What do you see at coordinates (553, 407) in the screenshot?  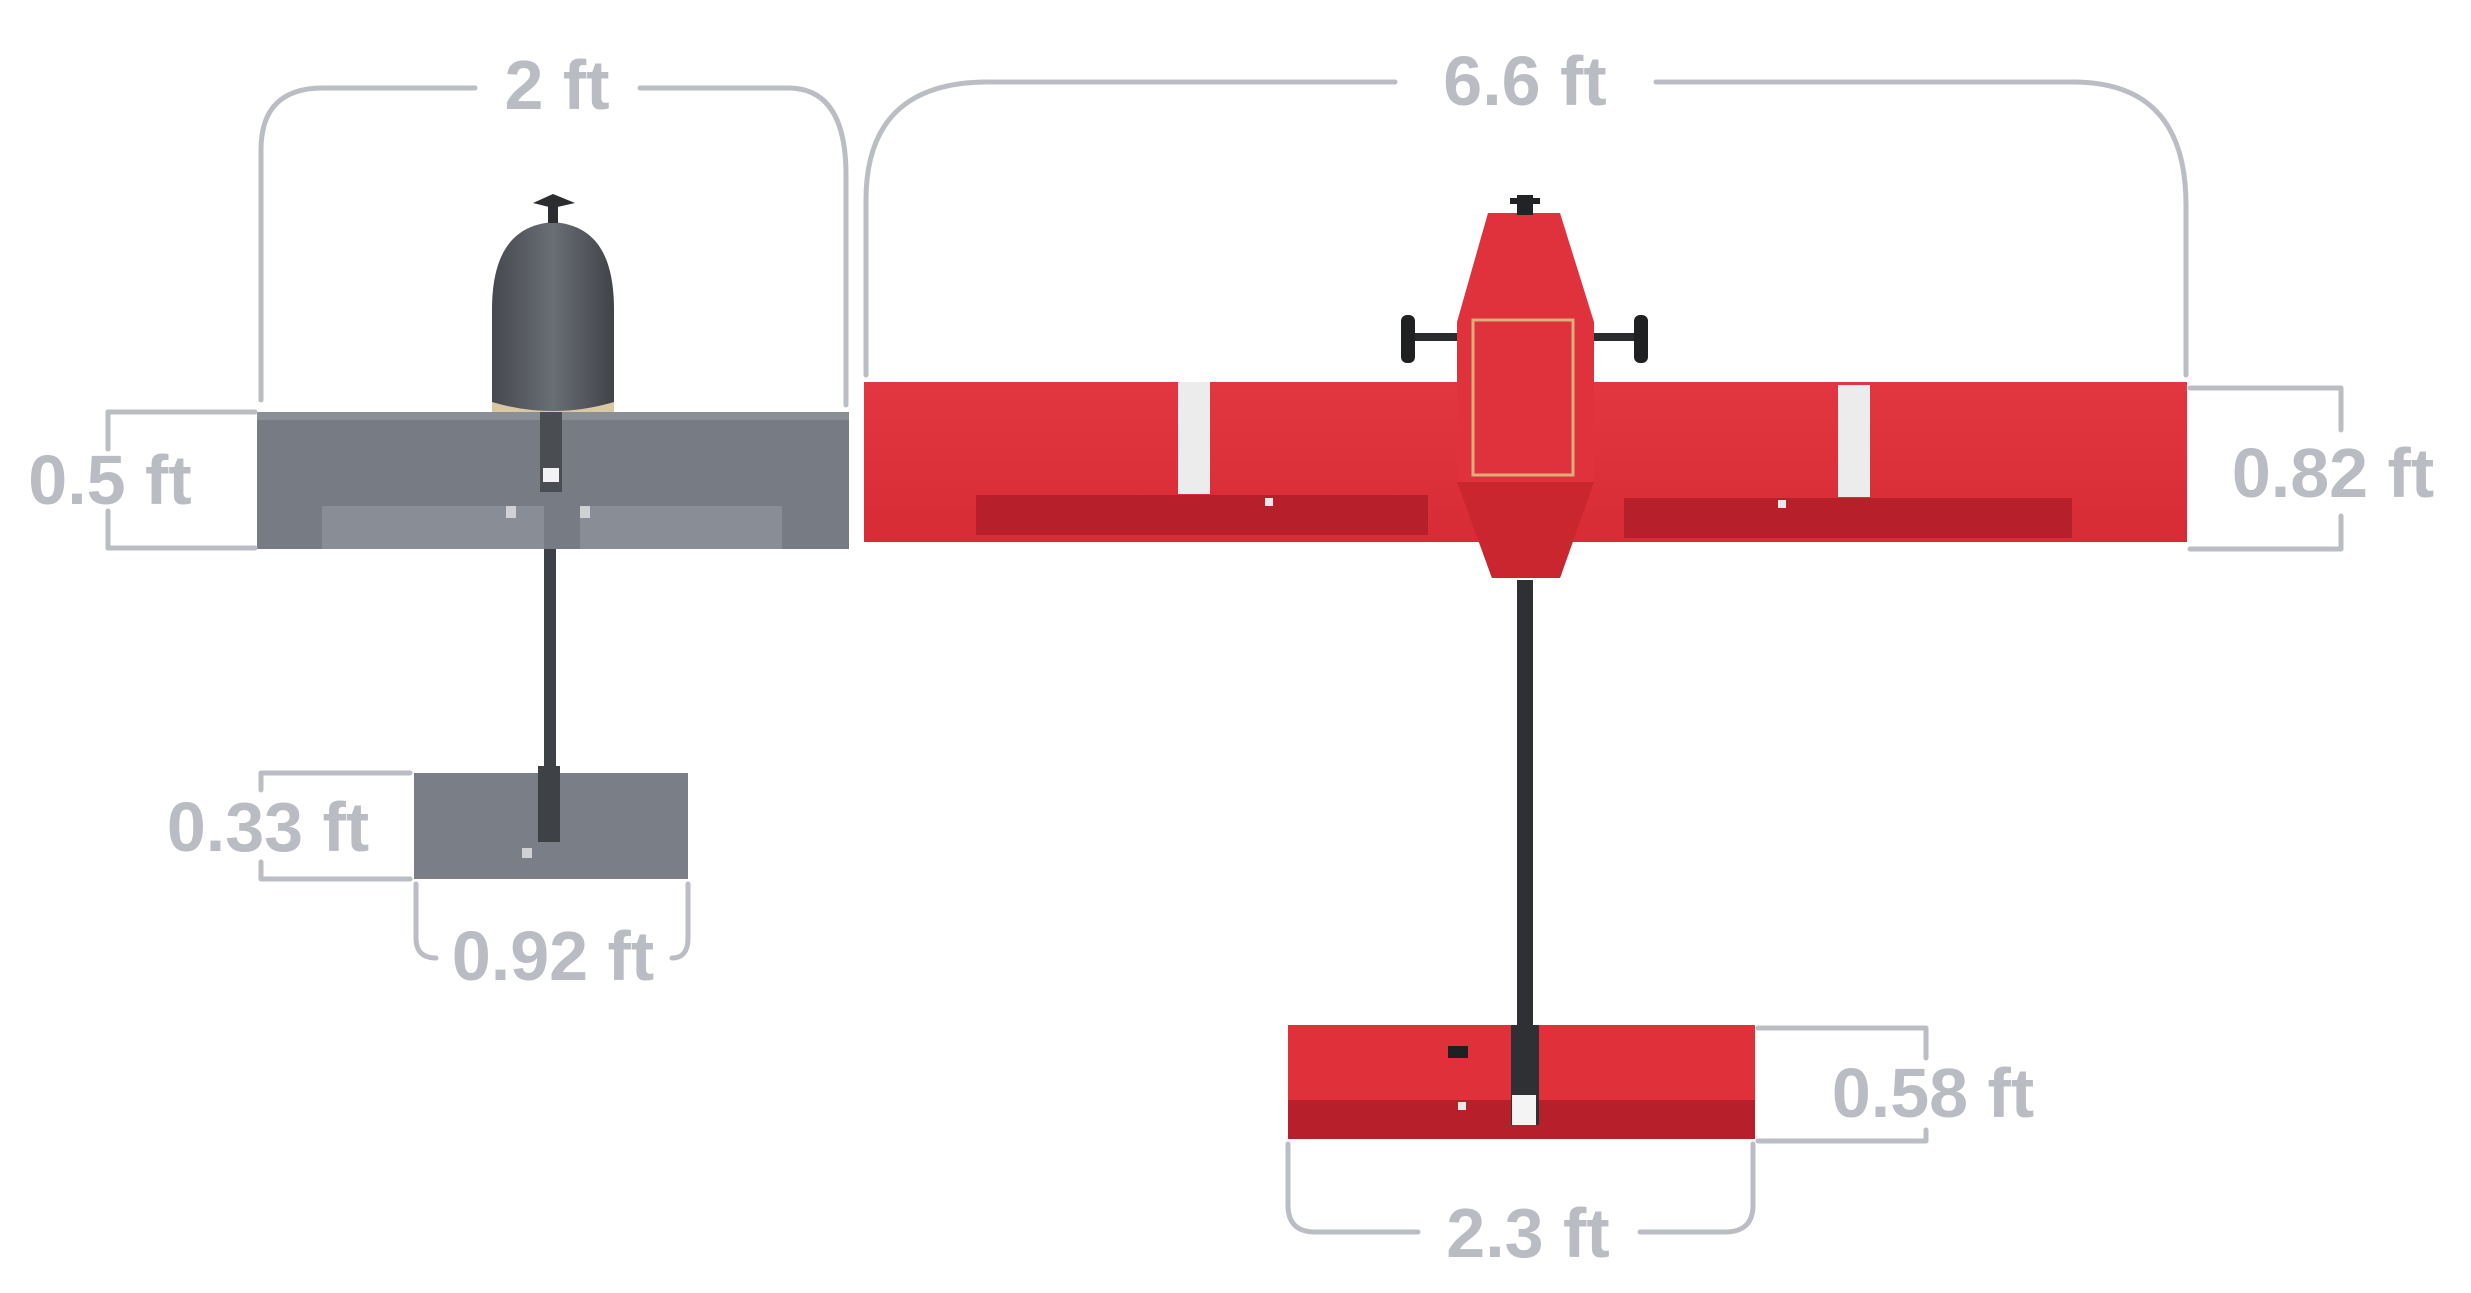 I see `small-pod-base` at bounding box center [553, 407].